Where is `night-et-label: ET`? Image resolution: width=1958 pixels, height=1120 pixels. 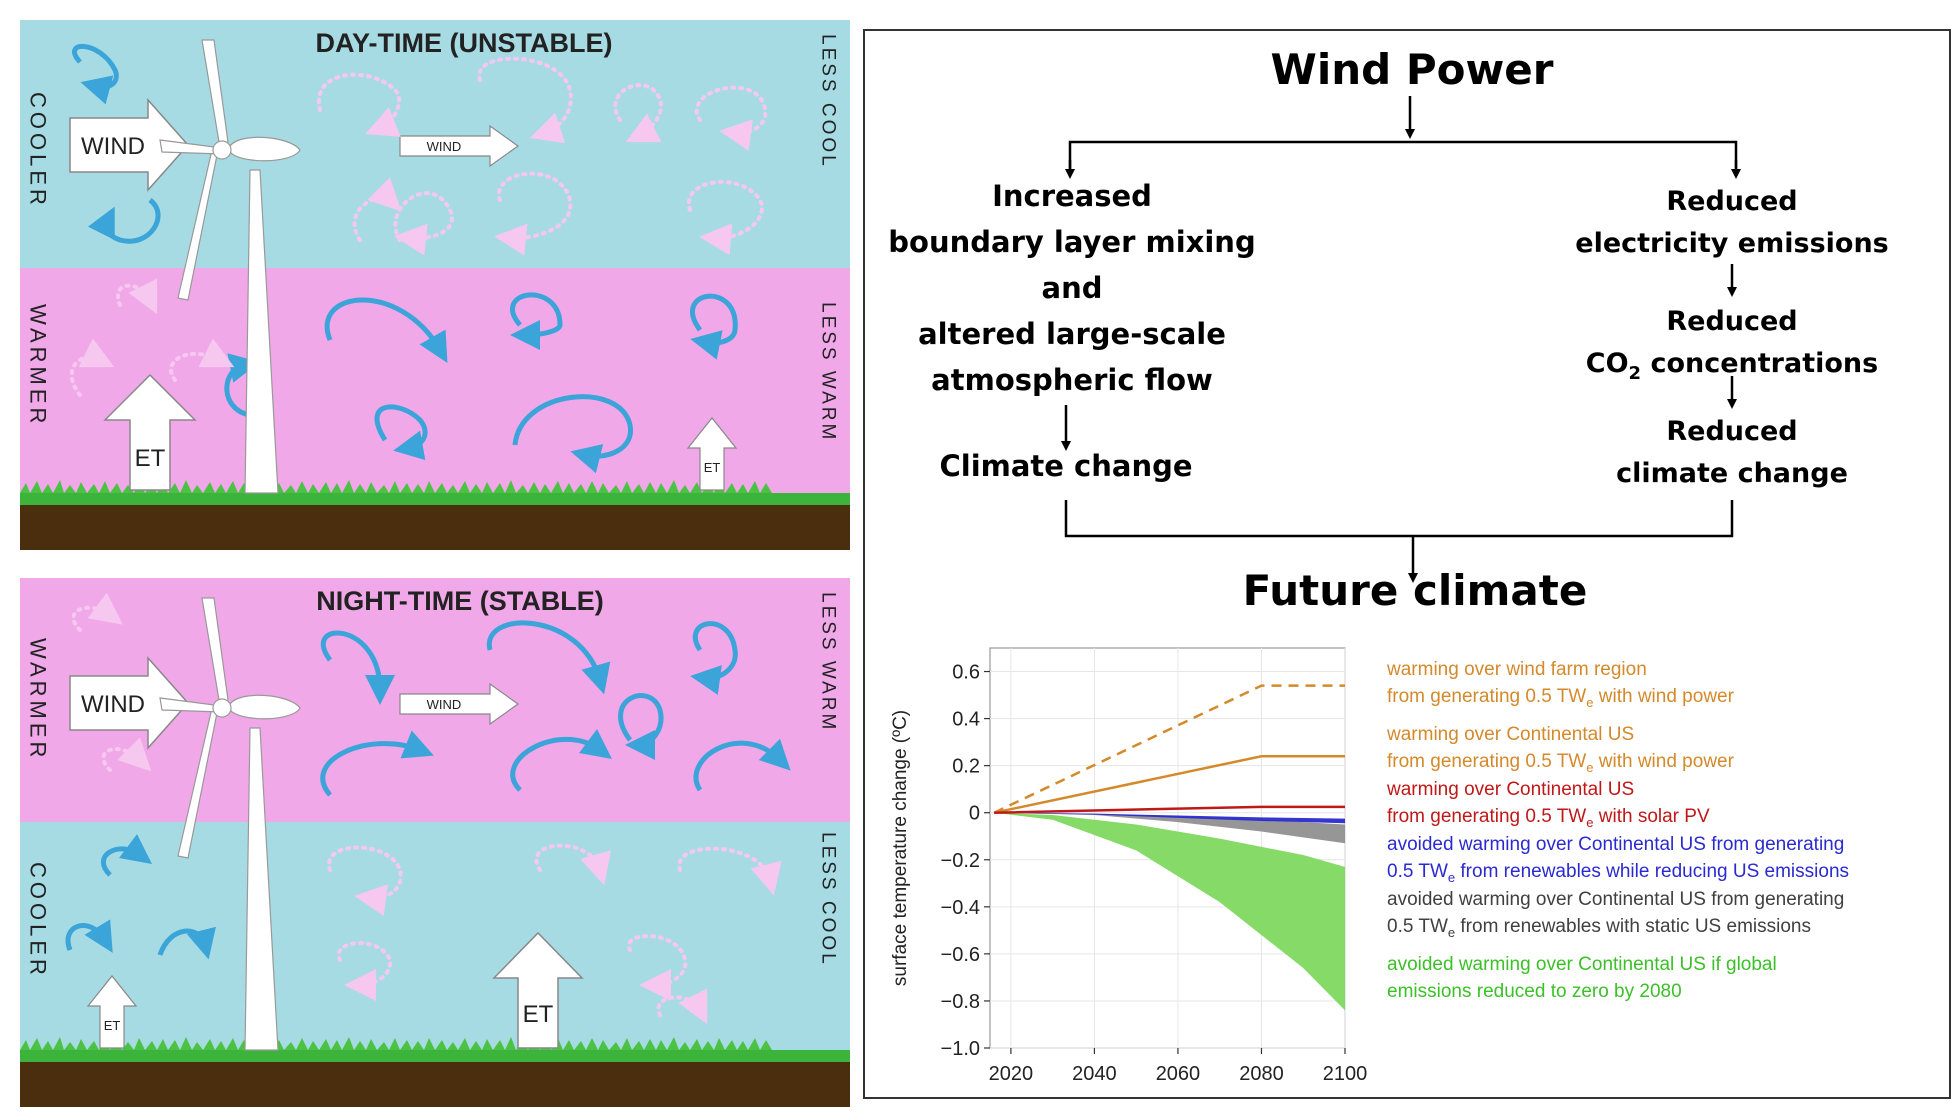
night-et-label: ET is located at coordinates (538, 1014).